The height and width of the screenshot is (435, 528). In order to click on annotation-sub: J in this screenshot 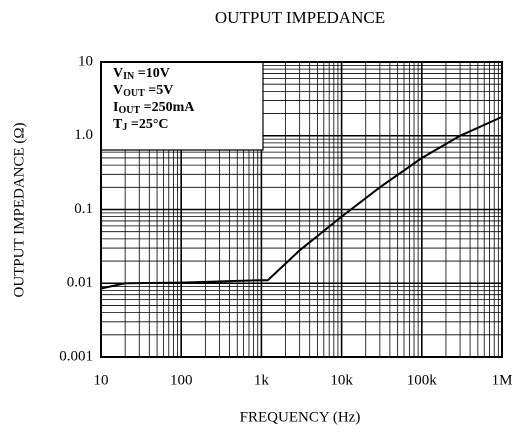, I will do `click(124, 127)`.